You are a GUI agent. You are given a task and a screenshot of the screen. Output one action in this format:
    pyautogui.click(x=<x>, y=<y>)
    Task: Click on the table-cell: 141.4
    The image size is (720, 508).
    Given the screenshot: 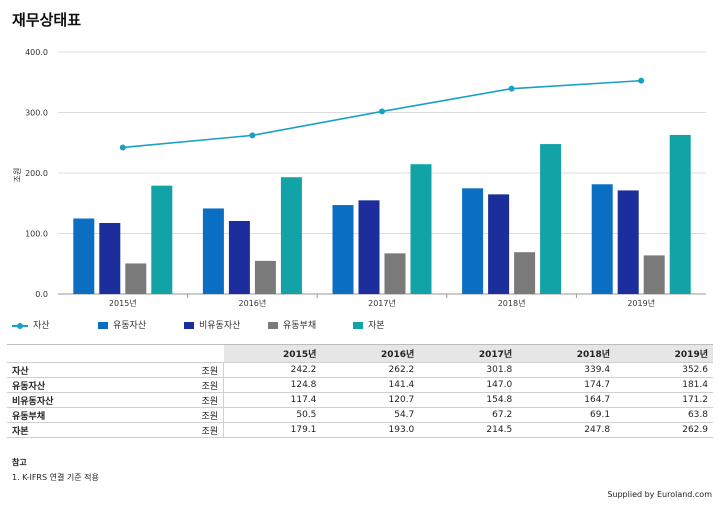 What is the action you would take?
    pyautogui.click(x=370, y=385)
    